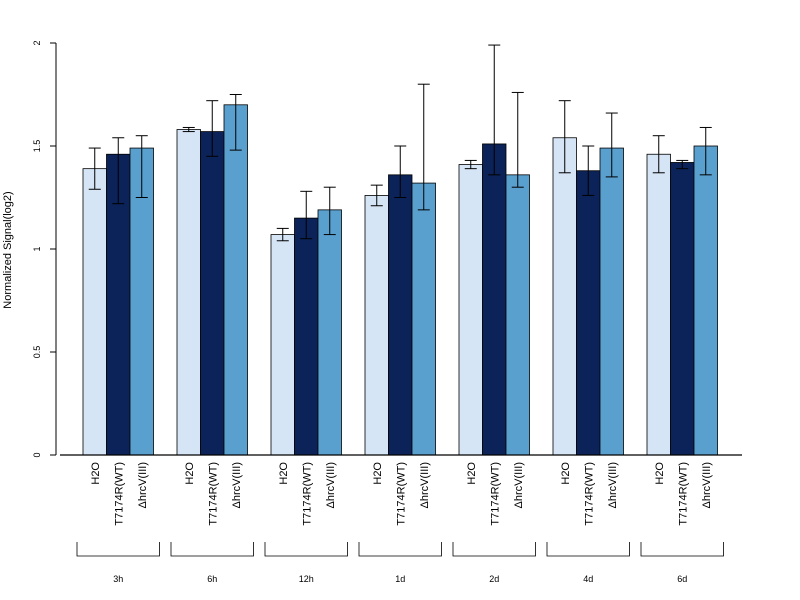  Describe the element at coordinates (494, 579) in the screenshot. I see `group-label: 2d` at that location.